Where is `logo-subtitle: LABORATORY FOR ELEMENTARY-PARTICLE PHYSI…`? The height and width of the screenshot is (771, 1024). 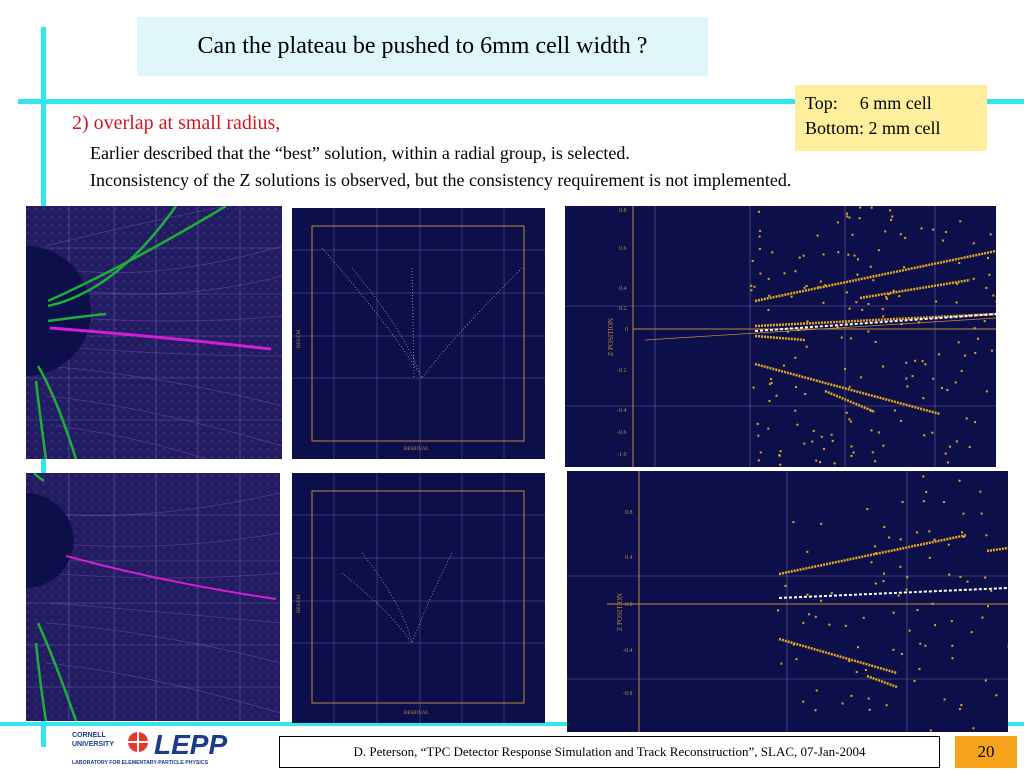 logo-subtitle: LABORATORY FOR ELEMENTARY-PARTICLE PHYSI… is located at coordinates (140, 763).